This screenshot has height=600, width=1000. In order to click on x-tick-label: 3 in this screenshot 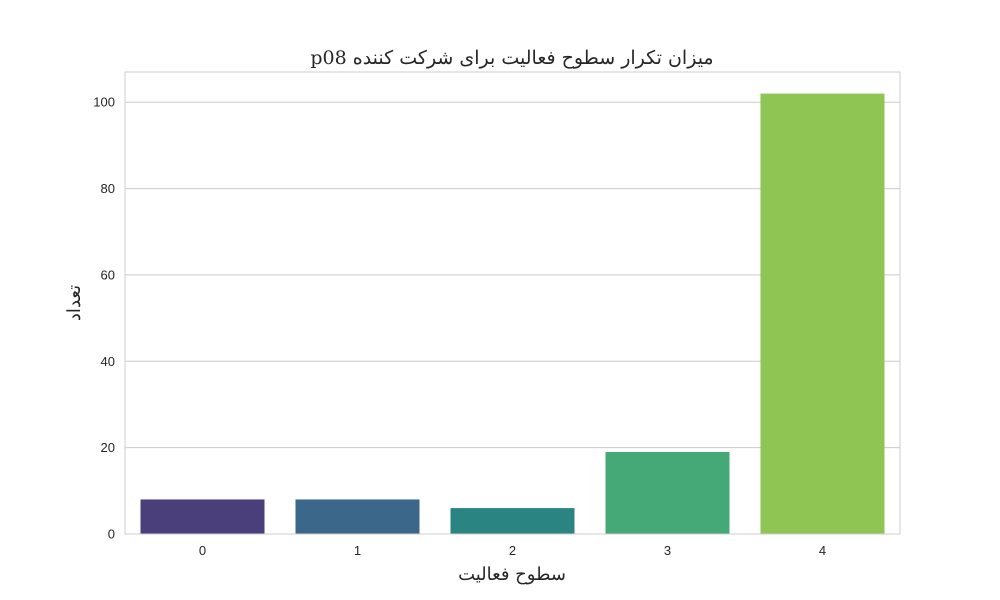, I will do `click(667, 550)`.